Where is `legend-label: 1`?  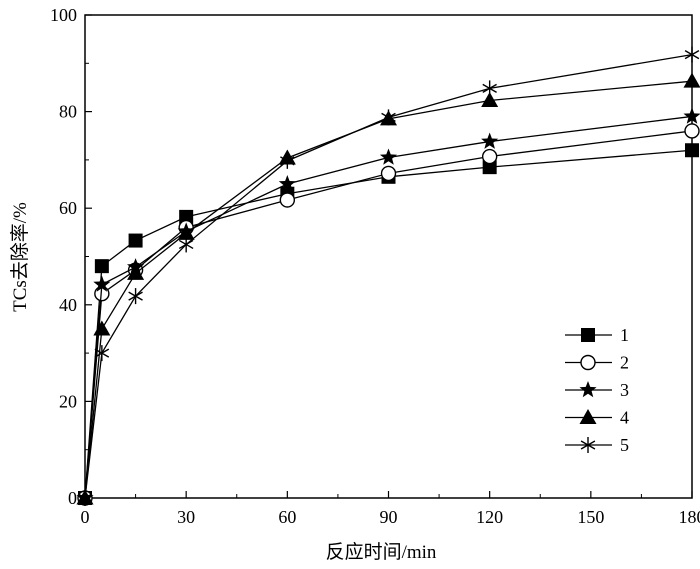 legend-label: 1 is located at coordinates (624, 335).